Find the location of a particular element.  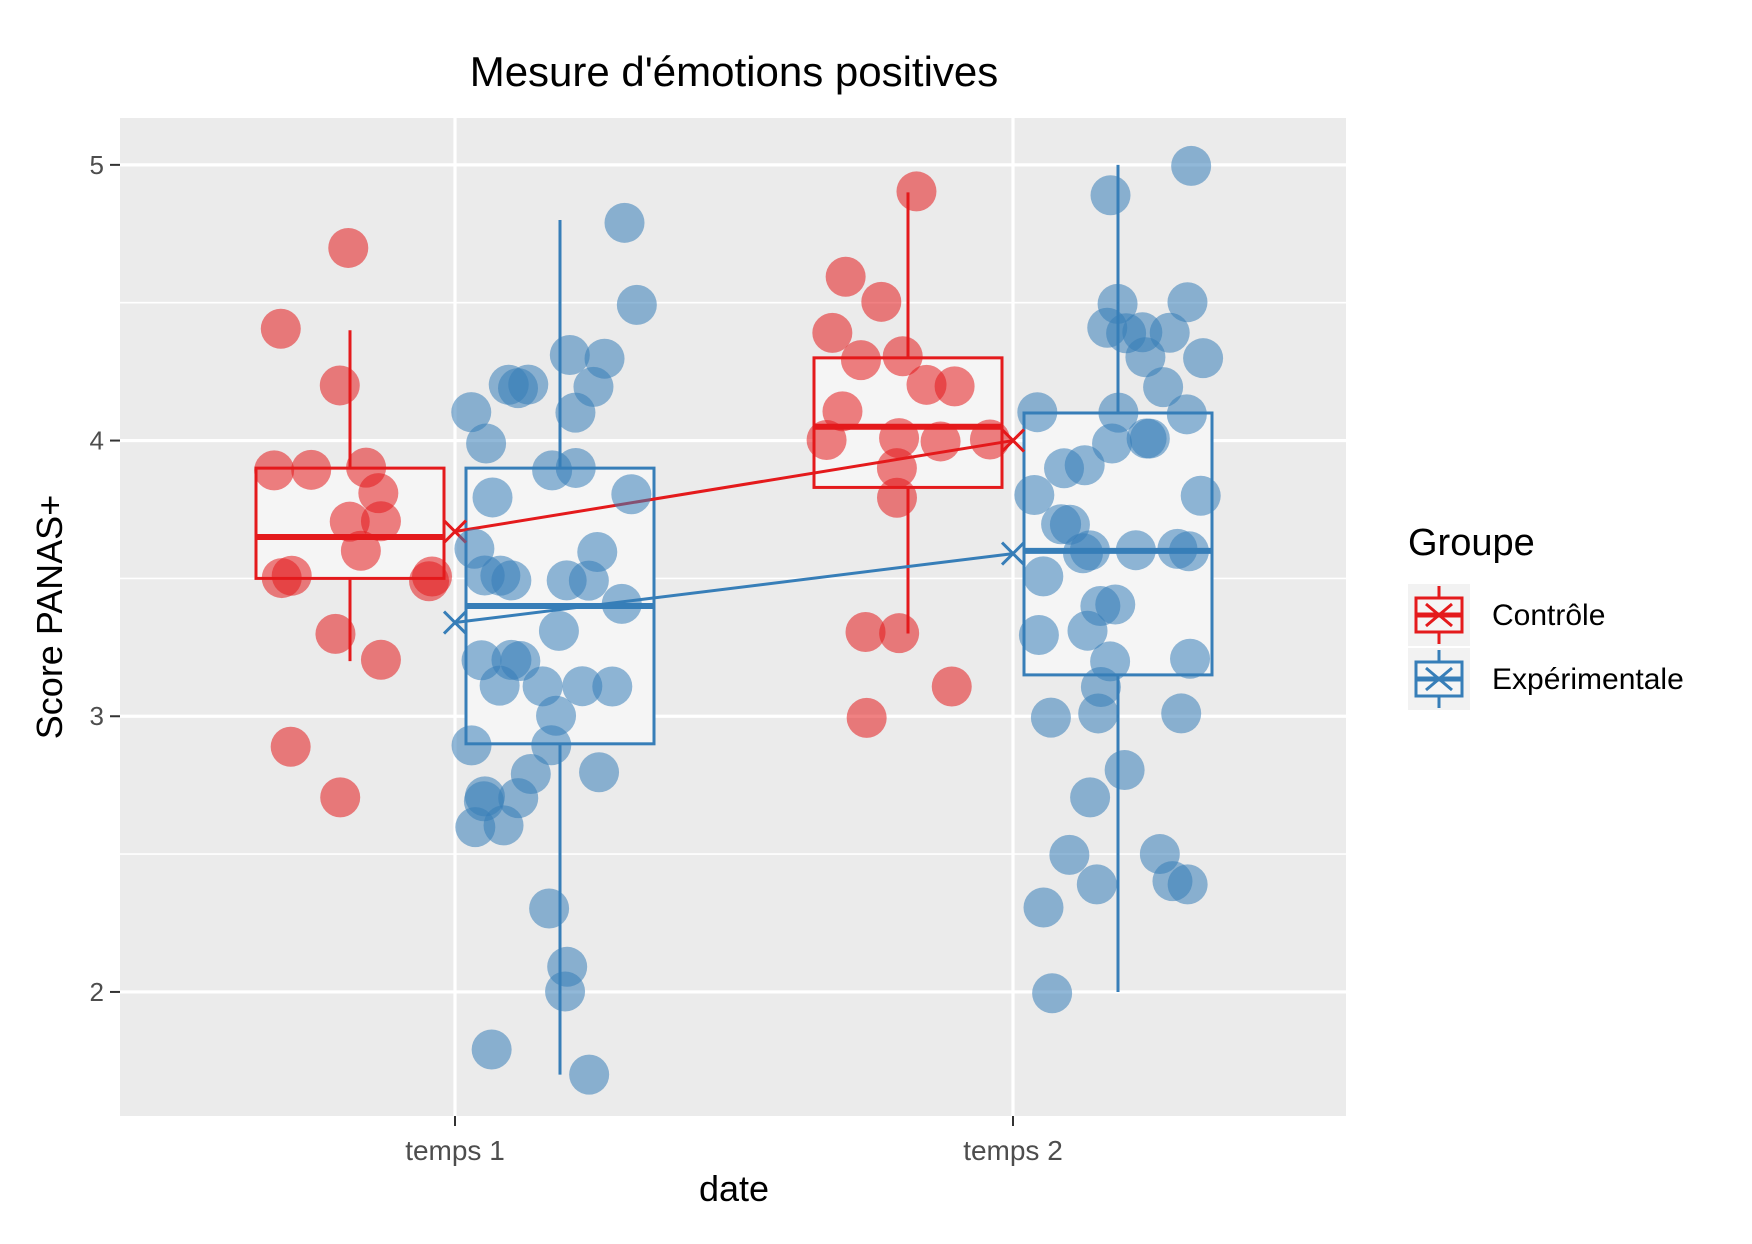

legend-label: Contrôle is located at coordinates (1548, 615).